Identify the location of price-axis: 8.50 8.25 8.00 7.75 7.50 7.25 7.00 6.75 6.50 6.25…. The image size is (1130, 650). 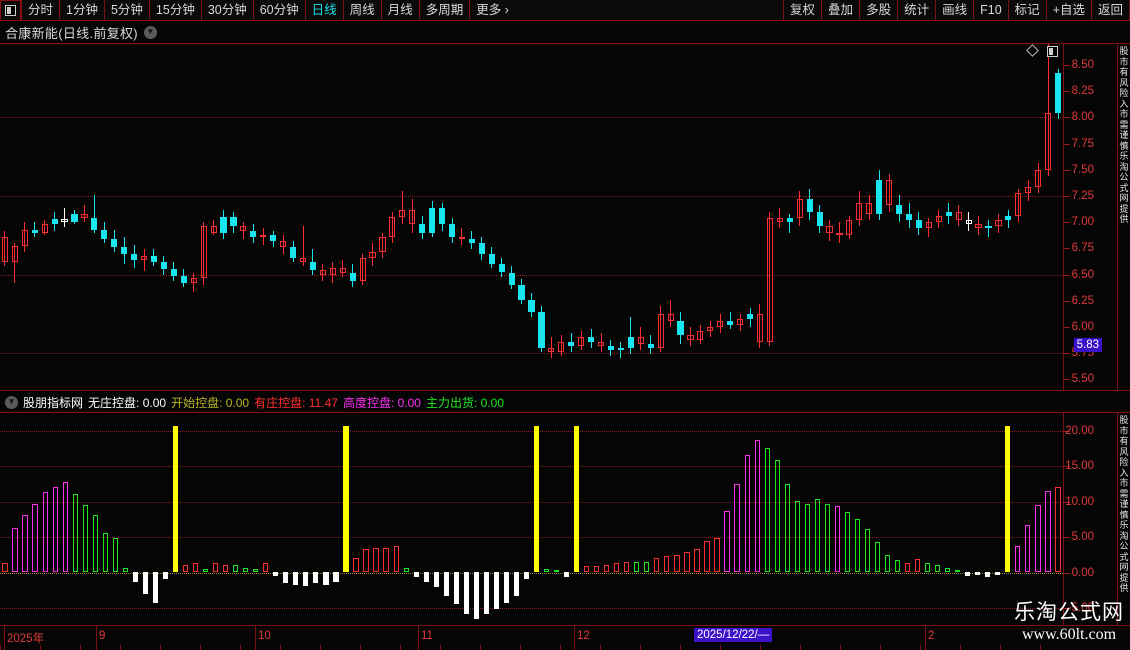
(1096, 217).